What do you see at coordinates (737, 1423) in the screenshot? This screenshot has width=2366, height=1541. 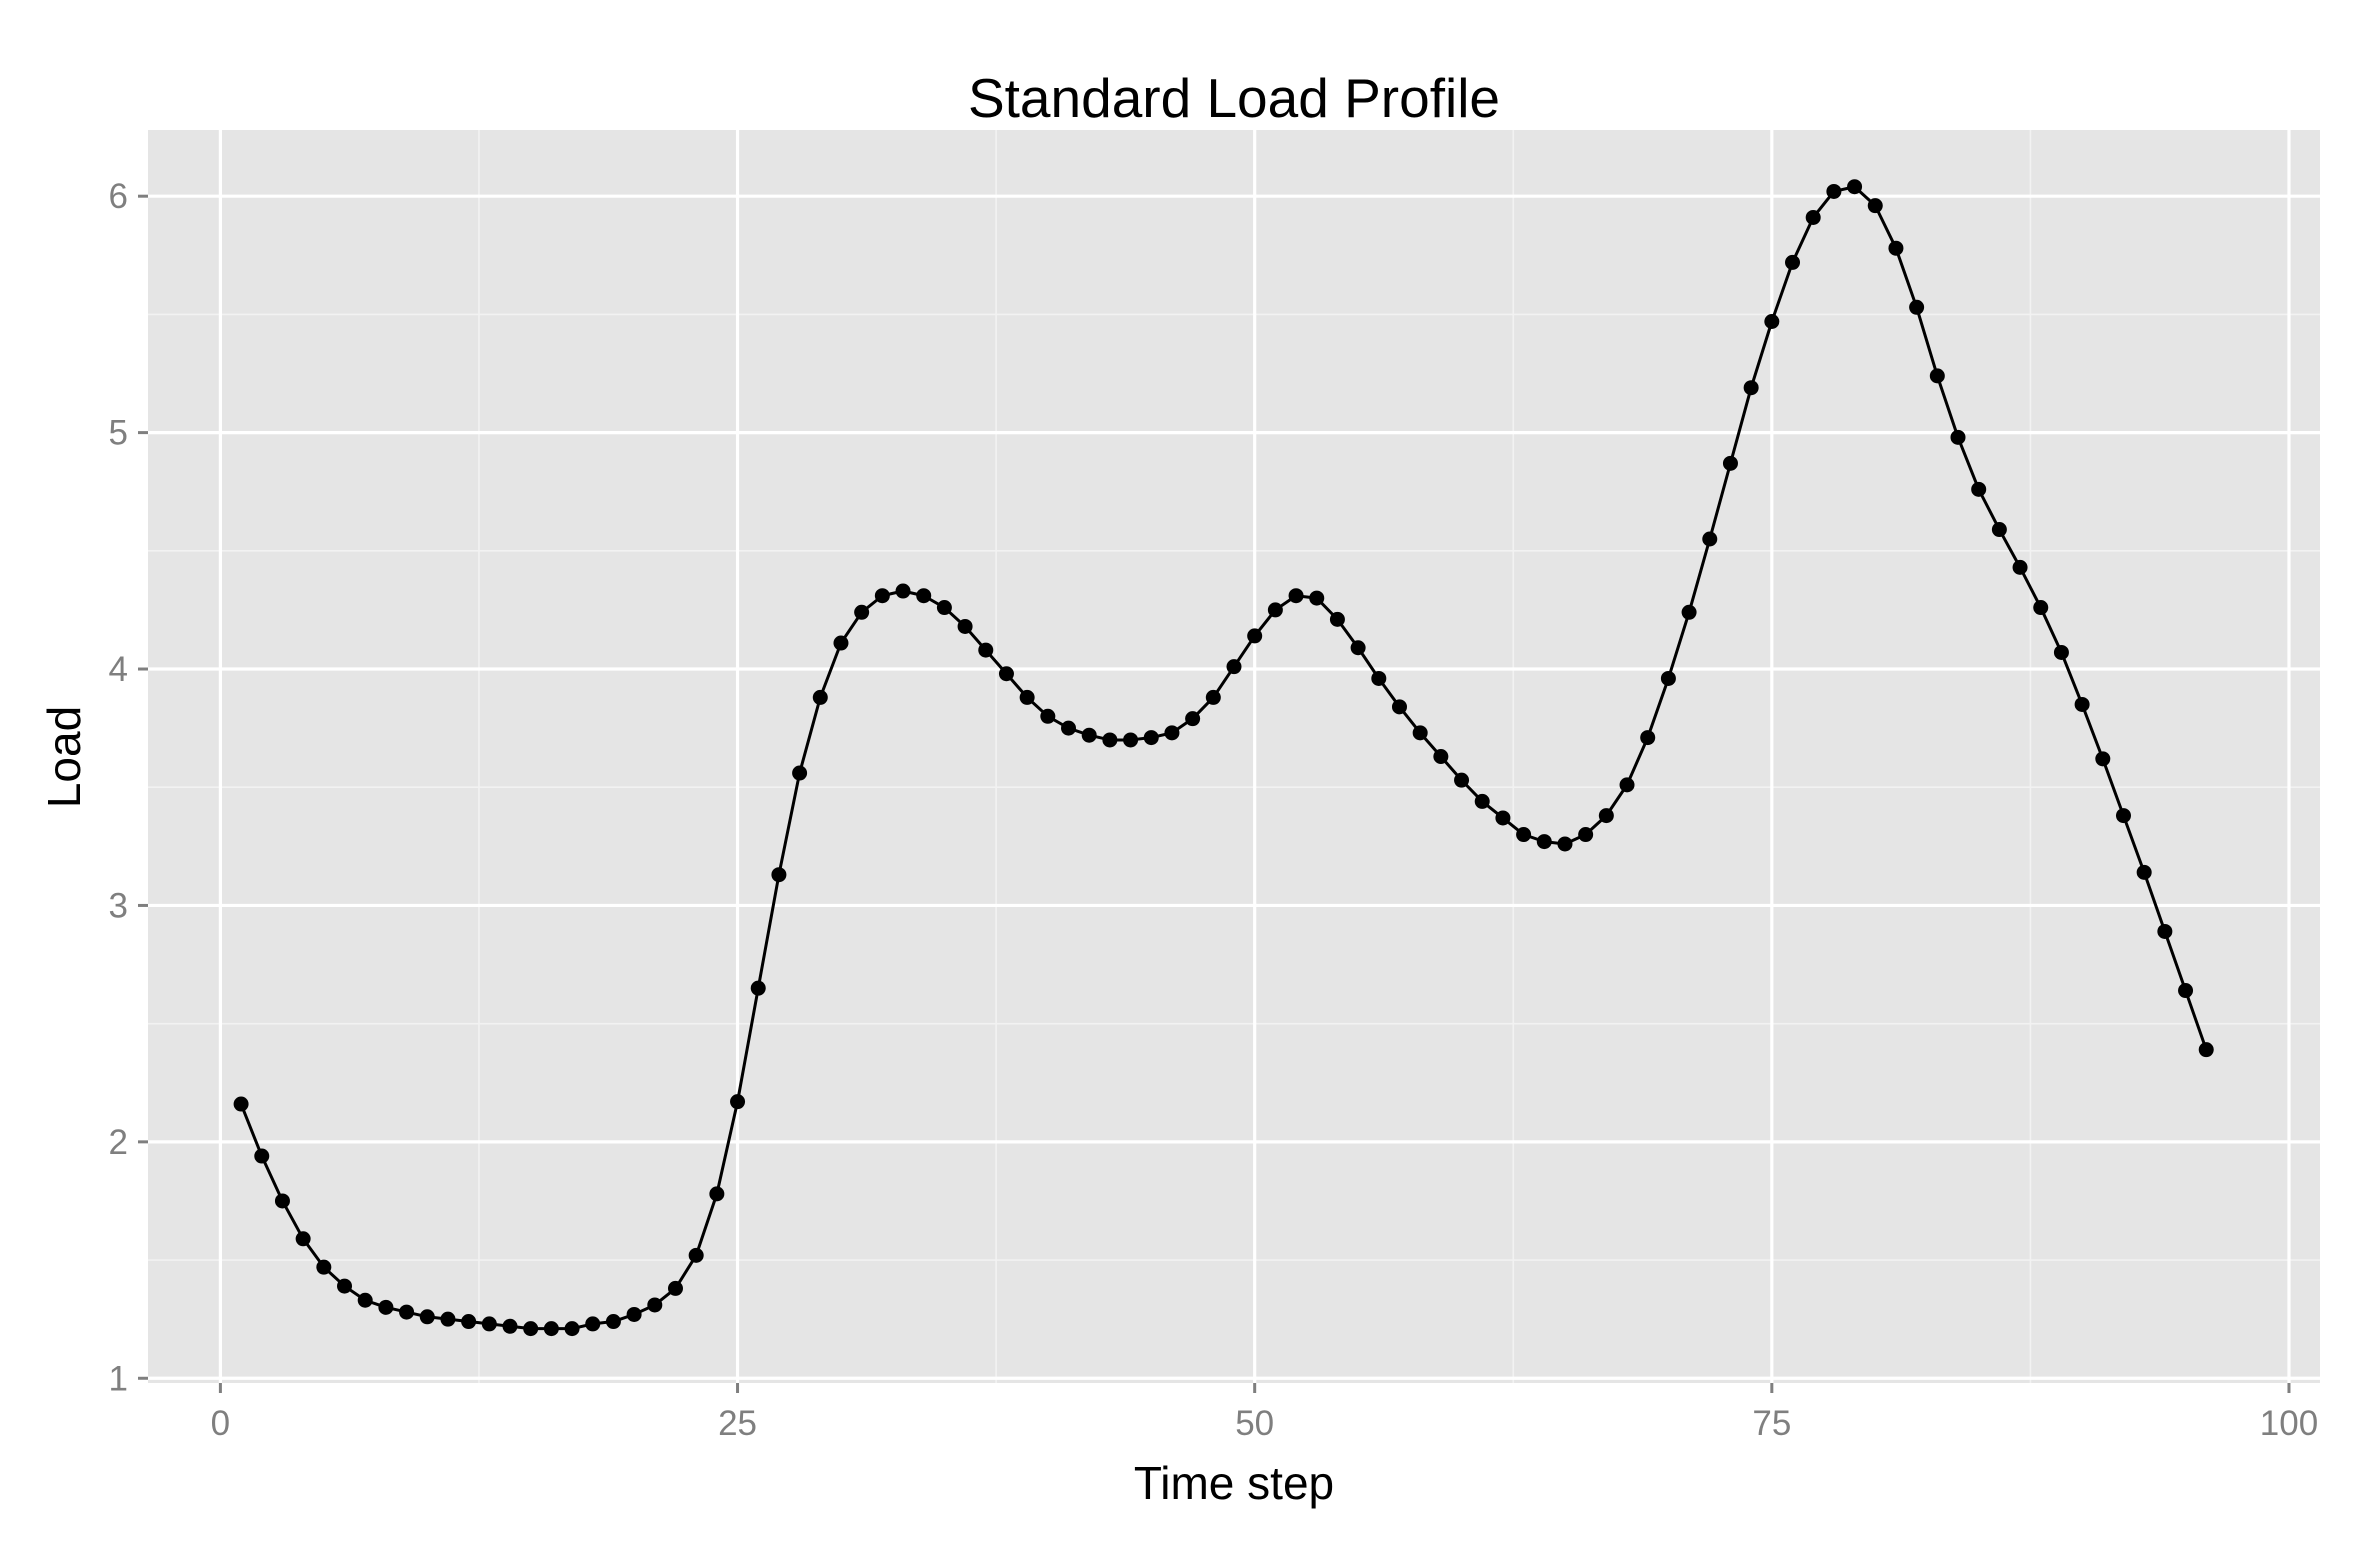 I see `x-tick-label: 25` at bounding box center [737, 1423].